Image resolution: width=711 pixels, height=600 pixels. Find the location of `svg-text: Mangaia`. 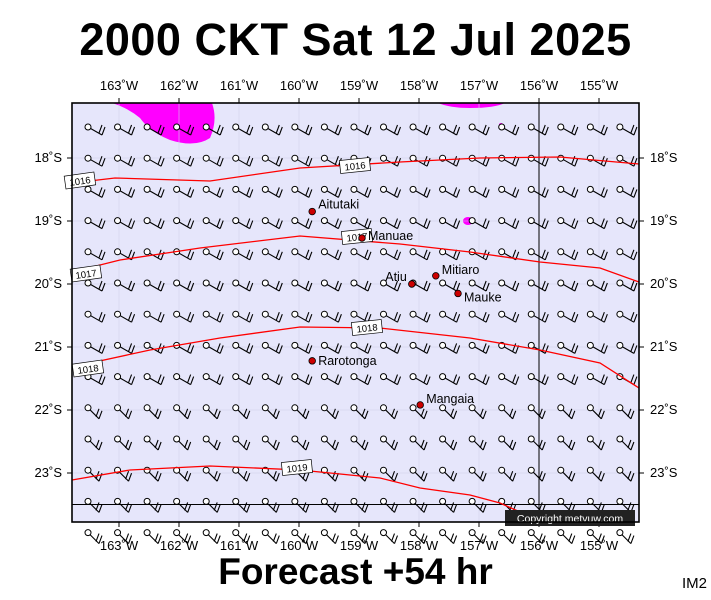

svg-text: Mangaia is located at coordinates (450, 399).